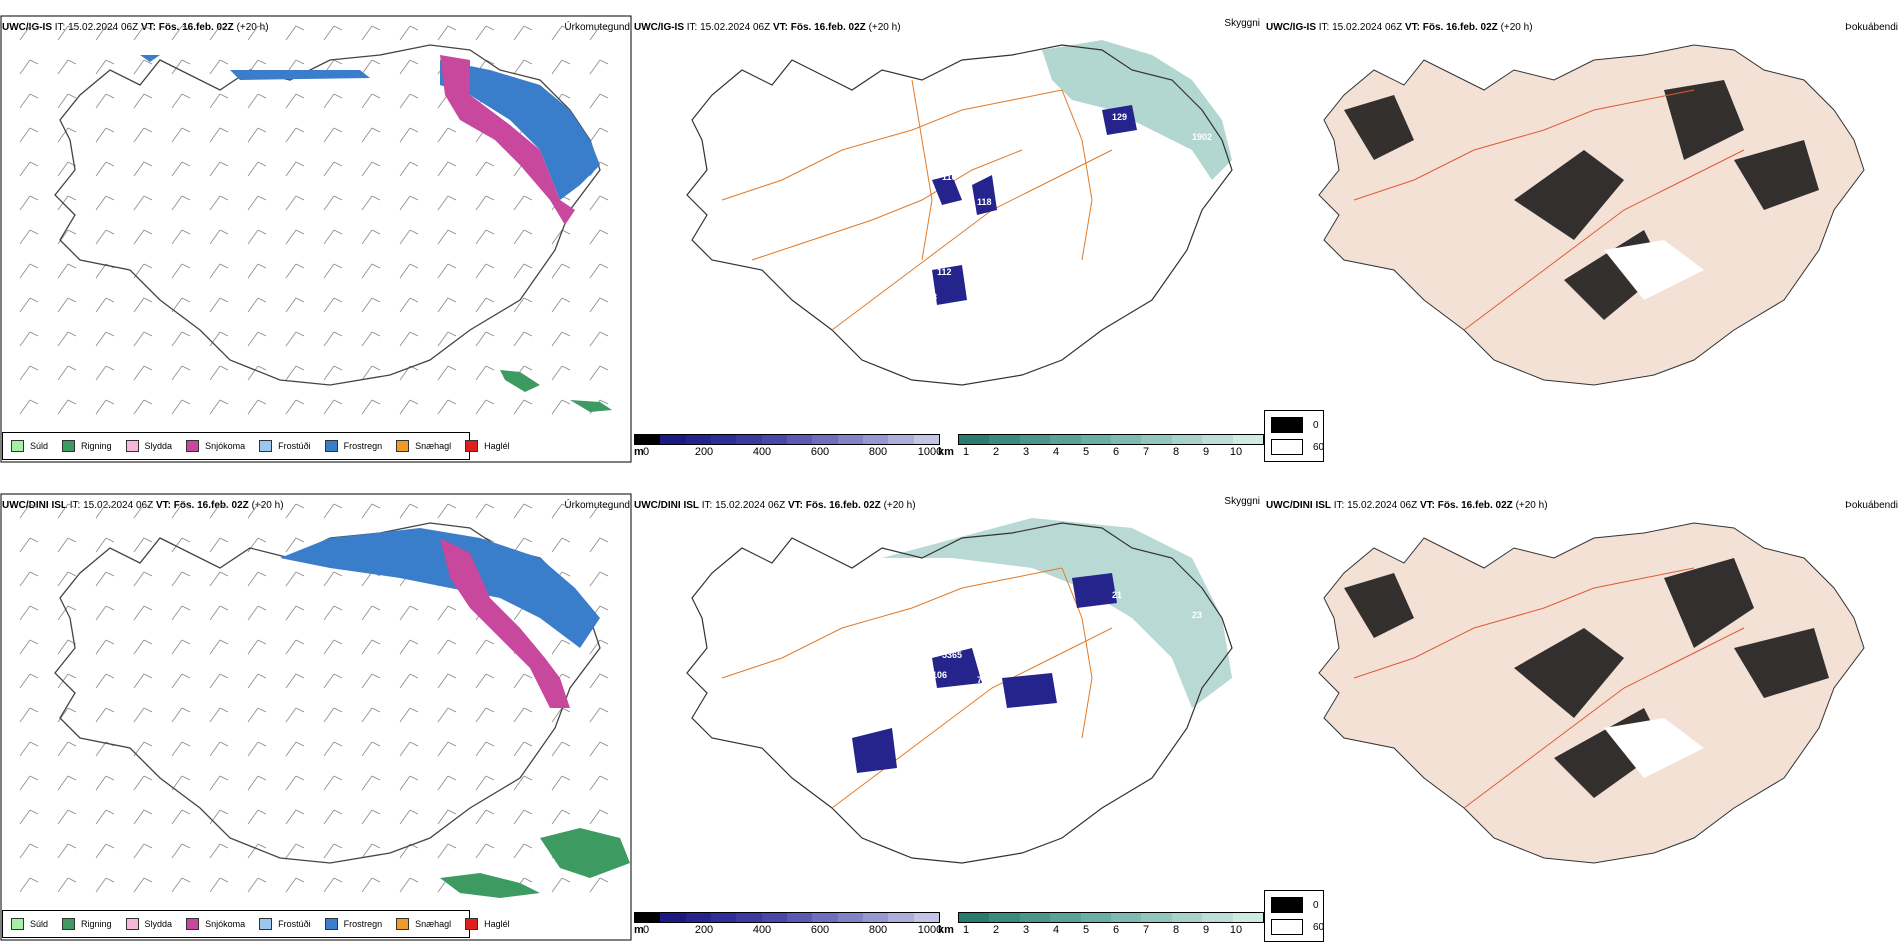 This screenshot has height=950, width=1900. I want to click on legend-item: Rigning, so click(87, 446).